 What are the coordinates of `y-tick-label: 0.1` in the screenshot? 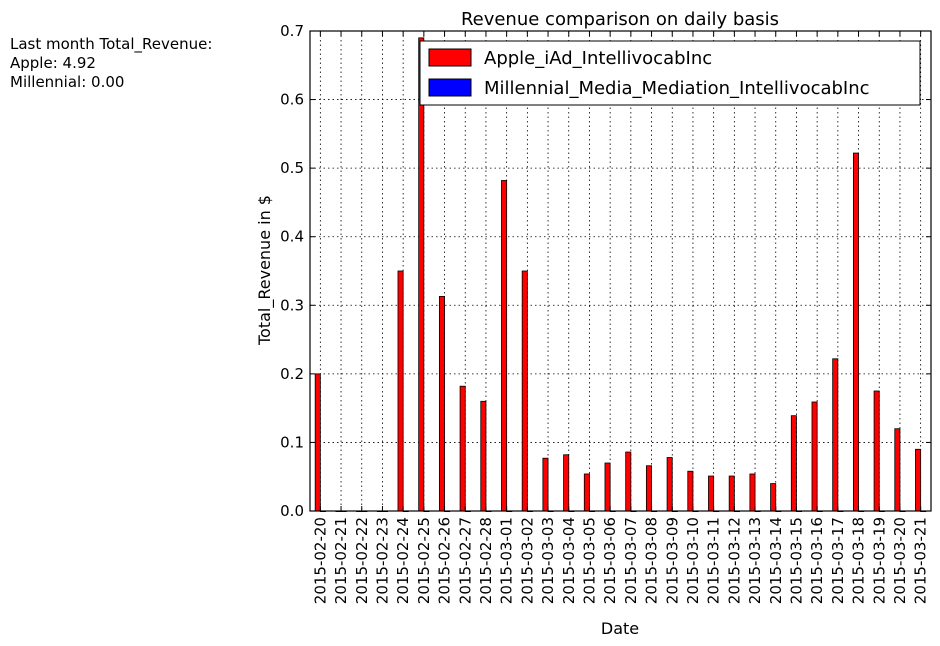 It's located at (292, 442).